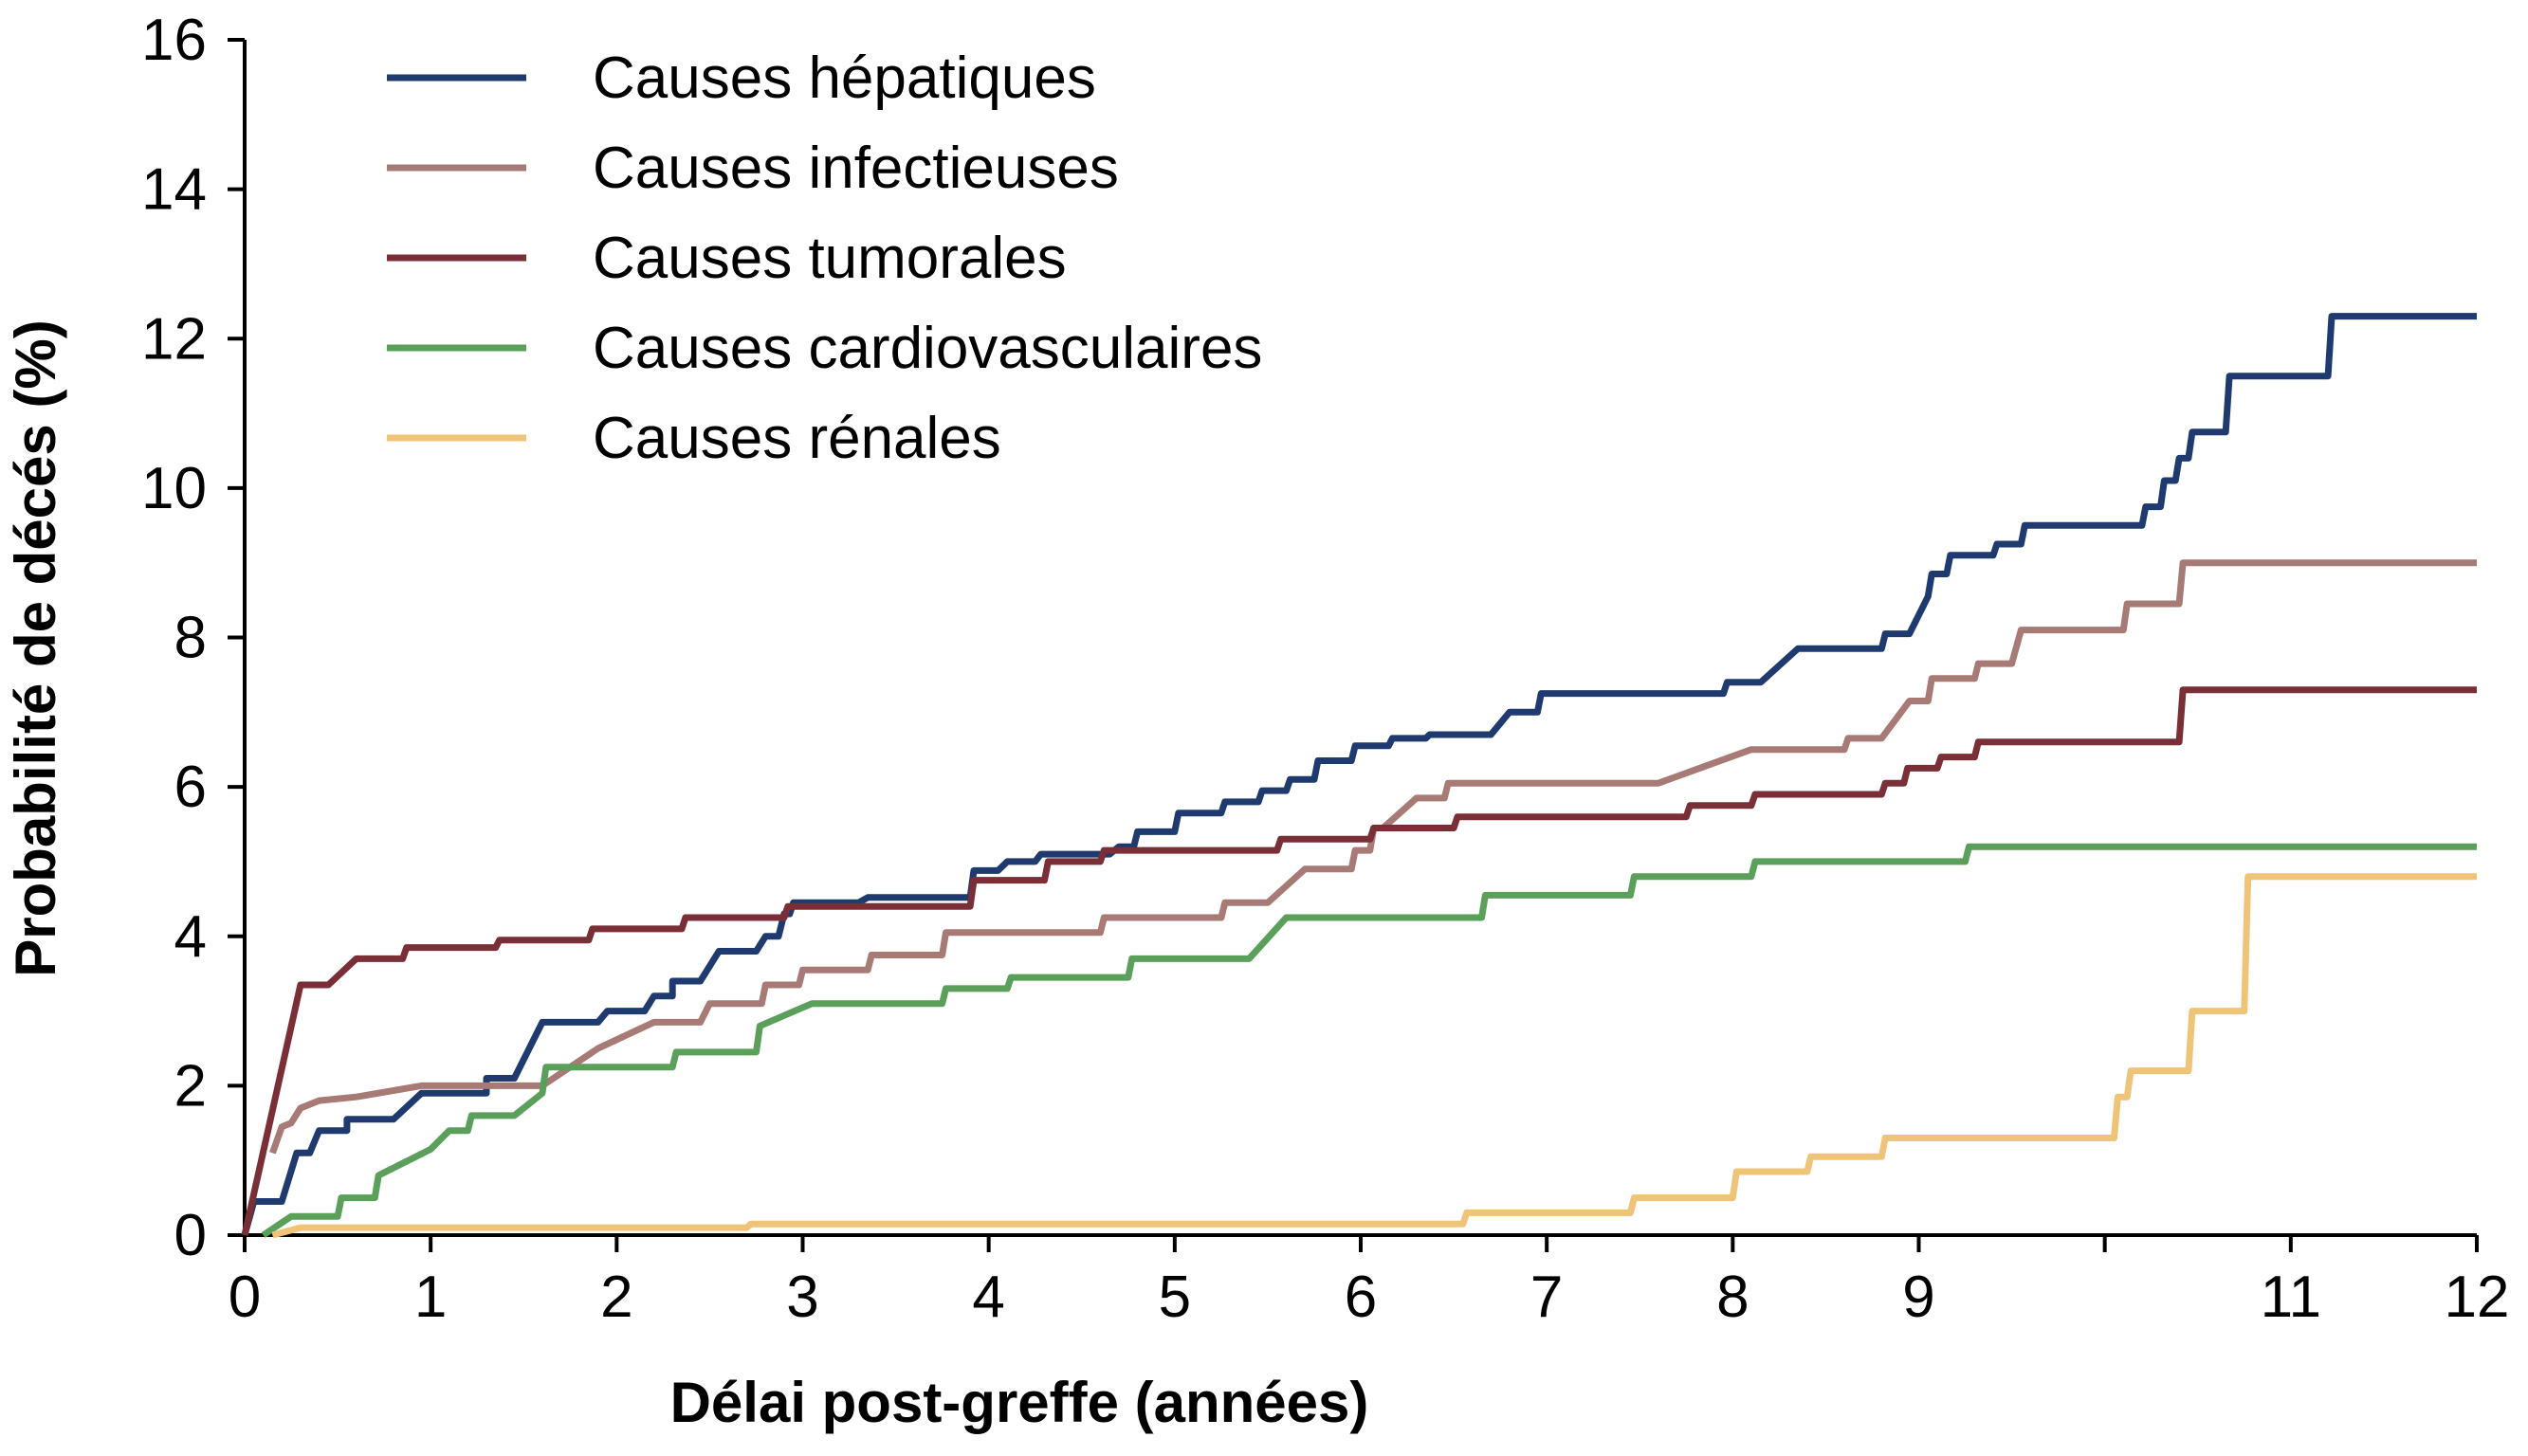 This screenshot has width=2528, height=1456. Describe the element at coordinates (174, 488) in the screenshot. I see `y-tick-label: 10` at that location.